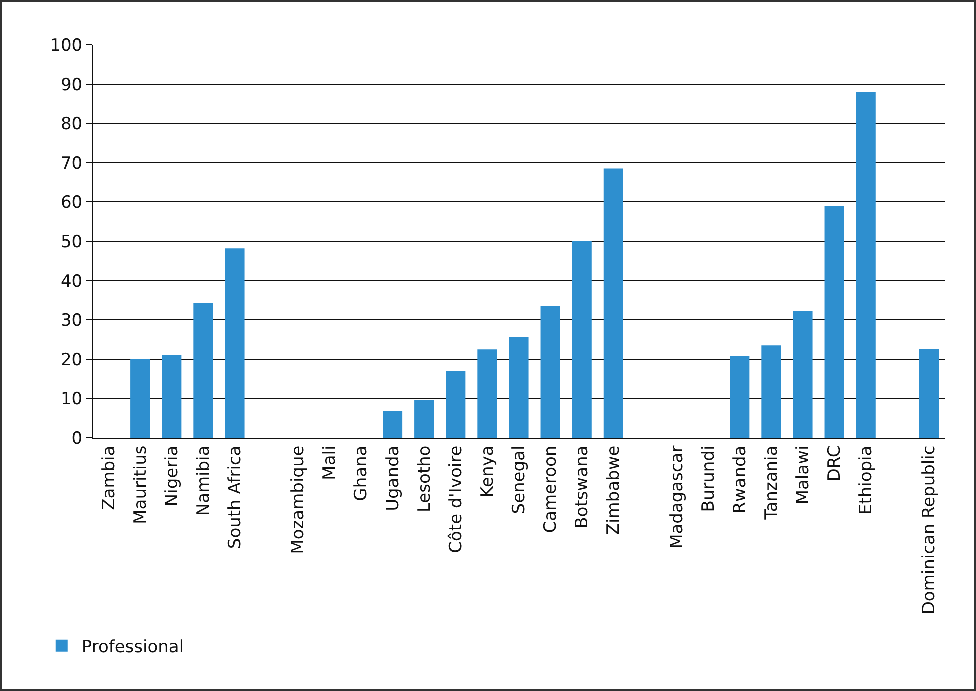 This screenshot has height=691, width=976. Describe the element at coordinates (393, 479) in the screenshot. I see `x-tick-label: Uganda` at that location.